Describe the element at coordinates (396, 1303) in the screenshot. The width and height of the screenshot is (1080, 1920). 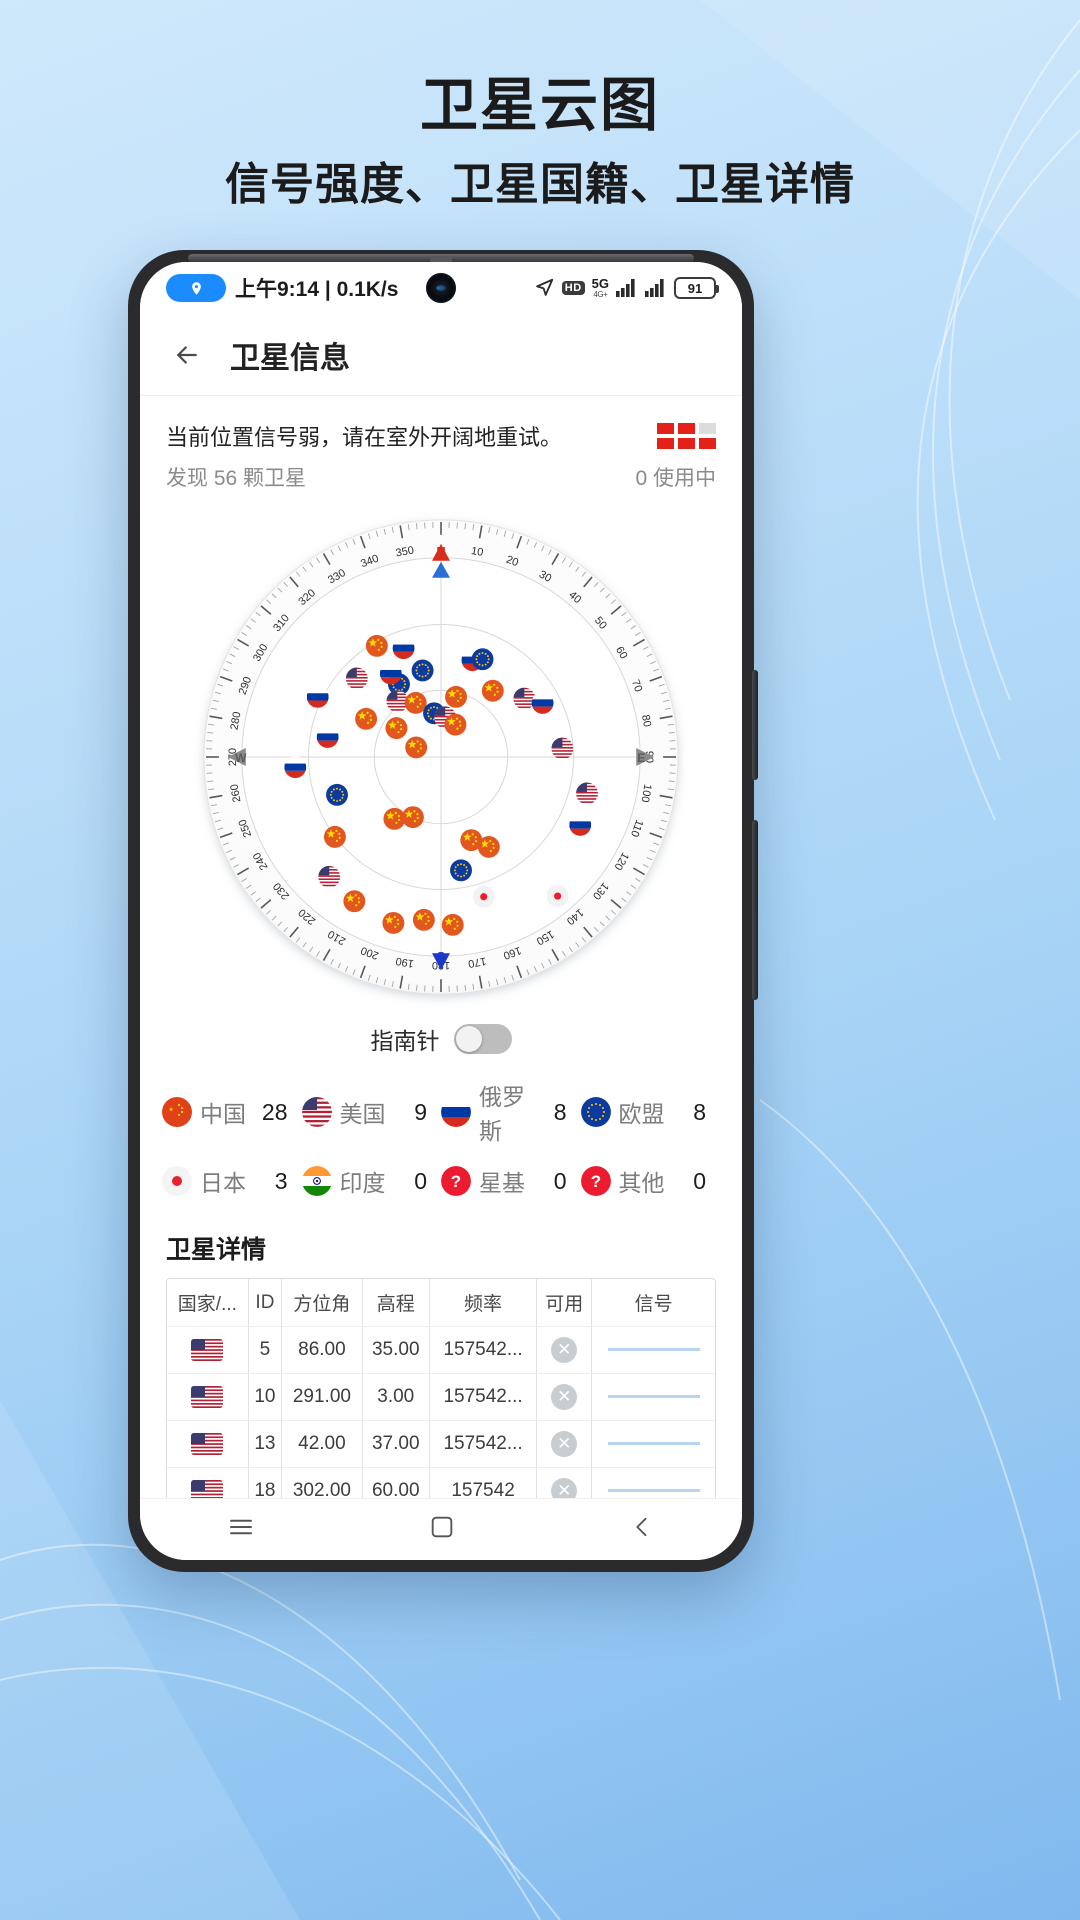
I see `table-column-header: 高程` at that location.